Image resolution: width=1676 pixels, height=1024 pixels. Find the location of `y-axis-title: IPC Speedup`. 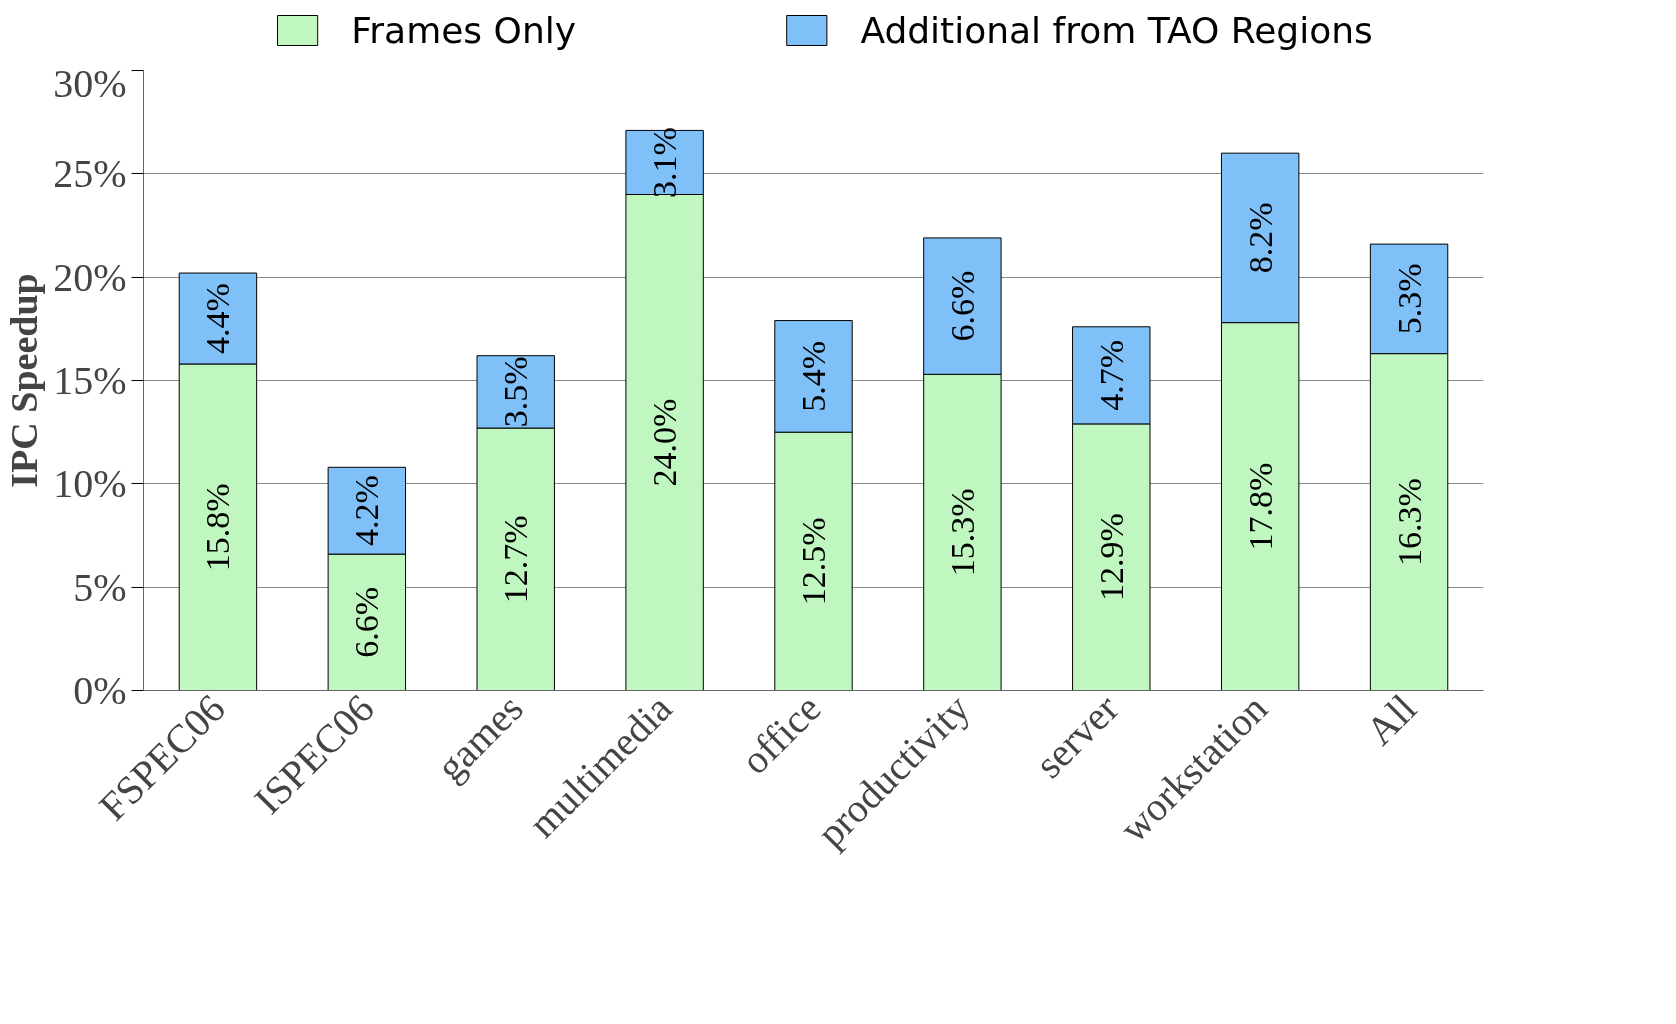

y-axis-title: IPC Speedup is located at coordinates (24, 380).